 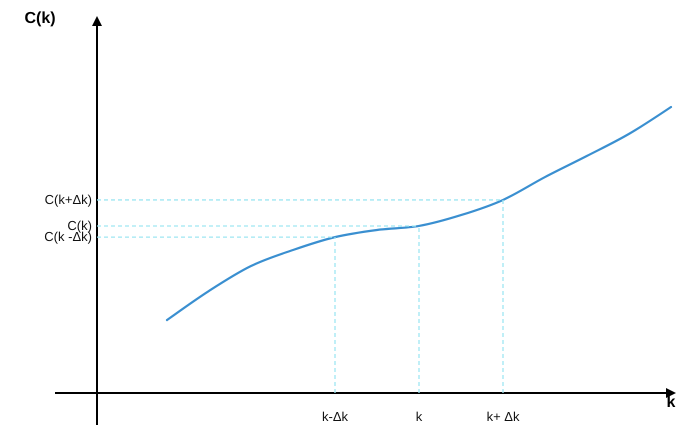 What do you see at coordinates (503, 416) in the screenshot?
I see `x-tick-label: k+ Δk` at bounding box center [503, 416].